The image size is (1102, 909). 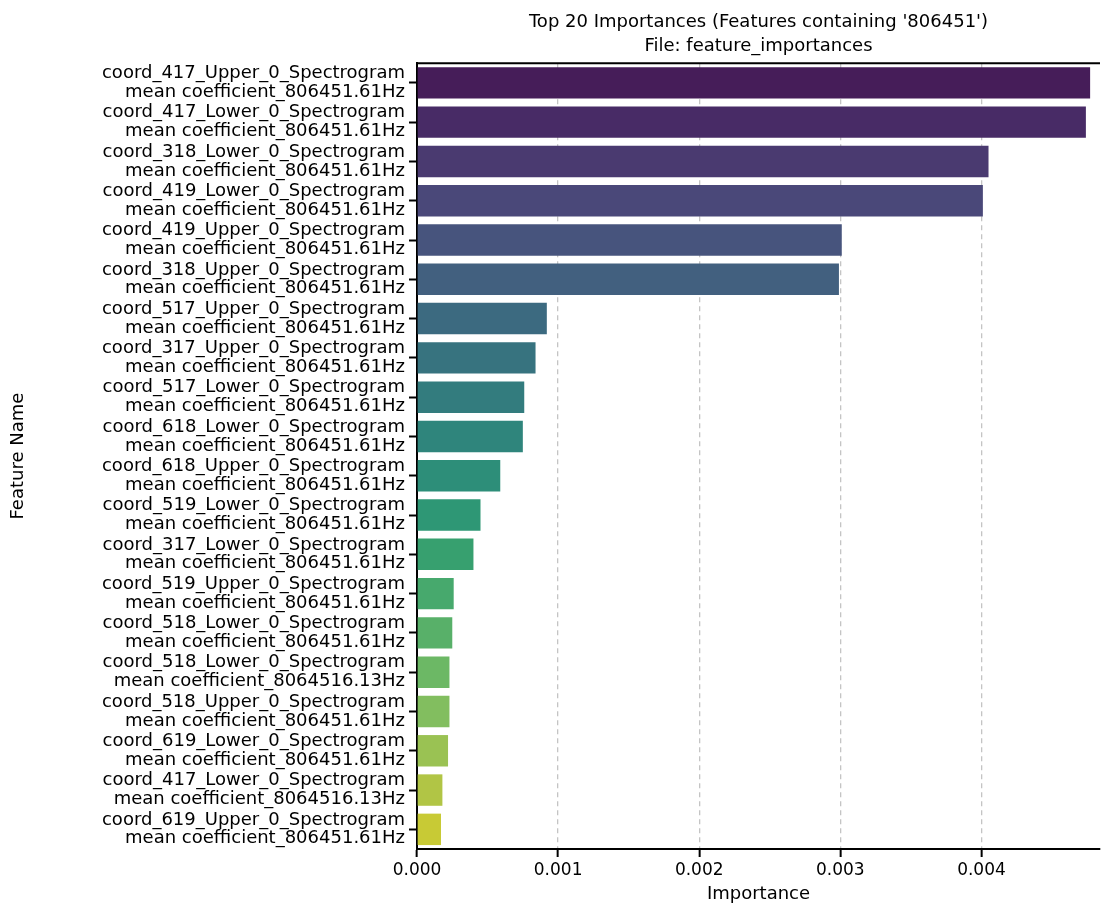 I want to click on x-tick-label: 0.000, so click(x=417, y=868).